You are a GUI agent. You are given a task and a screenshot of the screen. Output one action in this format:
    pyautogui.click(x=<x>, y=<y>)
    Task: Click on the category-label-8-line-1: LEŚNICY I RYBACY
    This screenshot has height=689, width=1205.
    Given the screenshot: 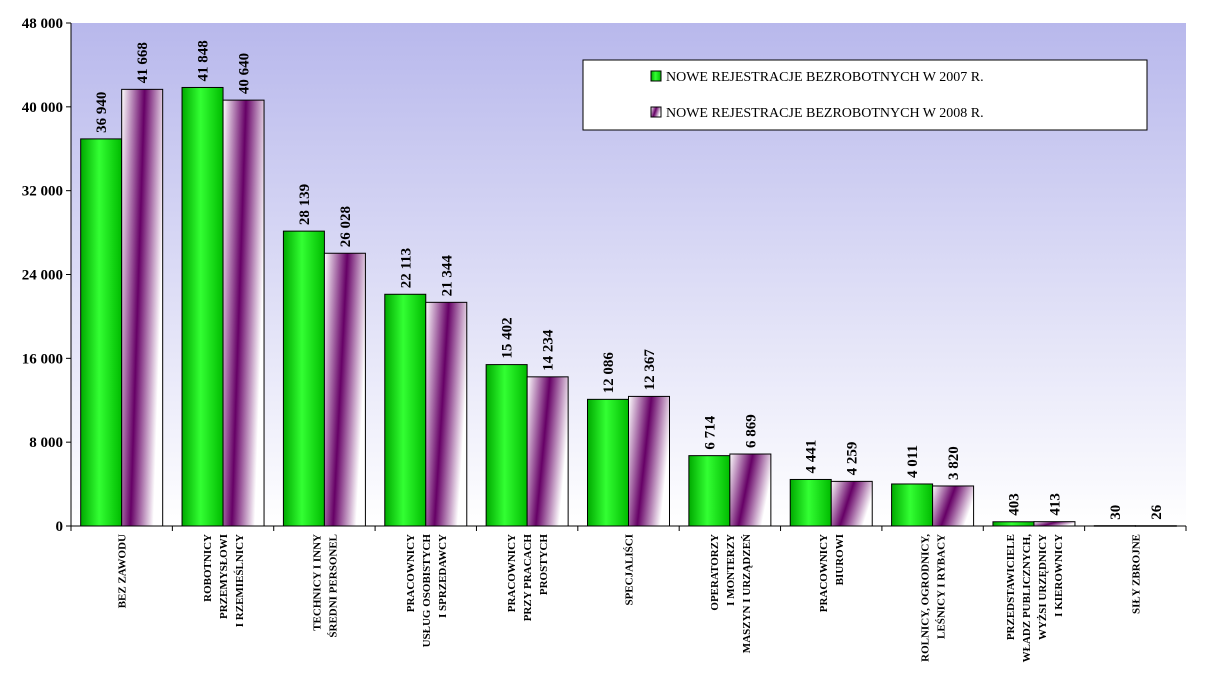 What is the action you would take?
    pyautogui.click(x=942, y=586)
    